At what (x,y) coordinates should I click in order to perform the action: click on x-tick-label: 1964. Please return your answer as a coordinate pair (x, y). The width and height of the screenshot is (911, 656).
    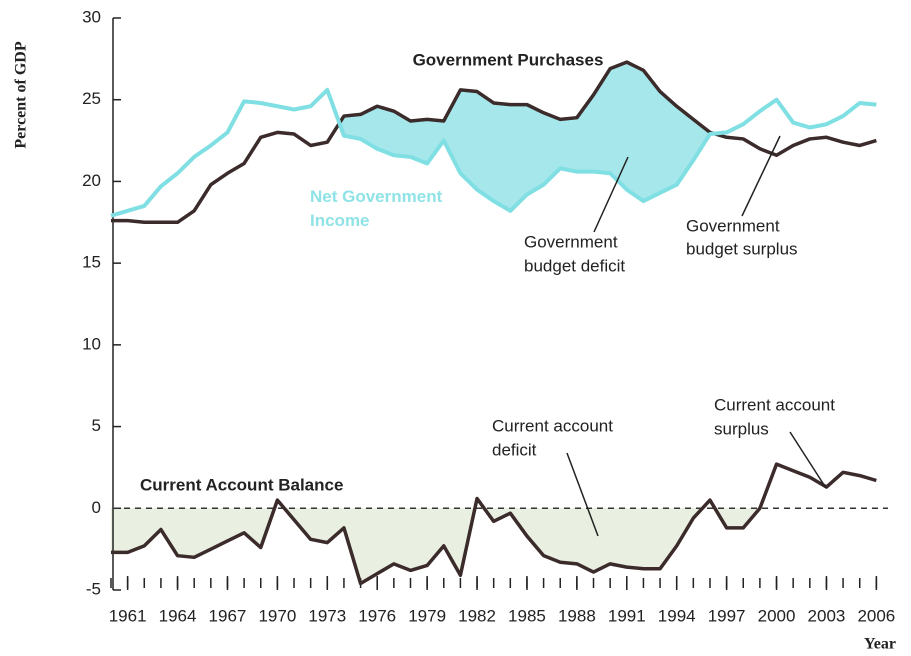
    Looking at the image, I should click on (178, 615).